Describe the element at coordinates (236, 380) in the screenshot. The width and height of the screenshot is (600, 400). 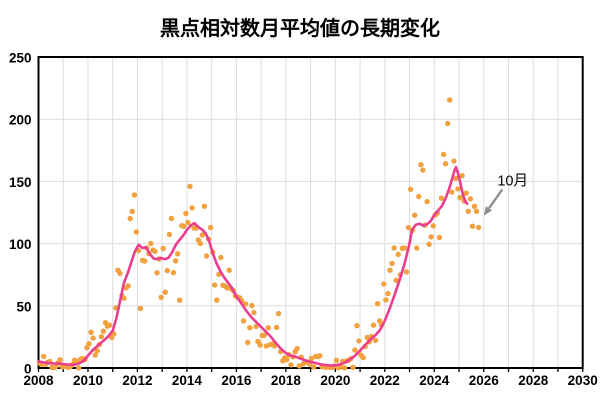
I see `x-tick-label: 2016` at that location.